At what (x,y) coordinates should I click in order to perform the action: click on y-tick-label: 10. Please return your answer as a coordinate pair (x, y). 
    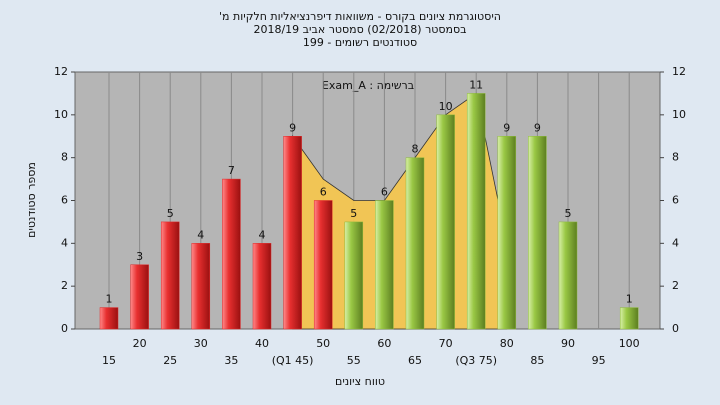
    Looking at the image, I should click on (61, 114).